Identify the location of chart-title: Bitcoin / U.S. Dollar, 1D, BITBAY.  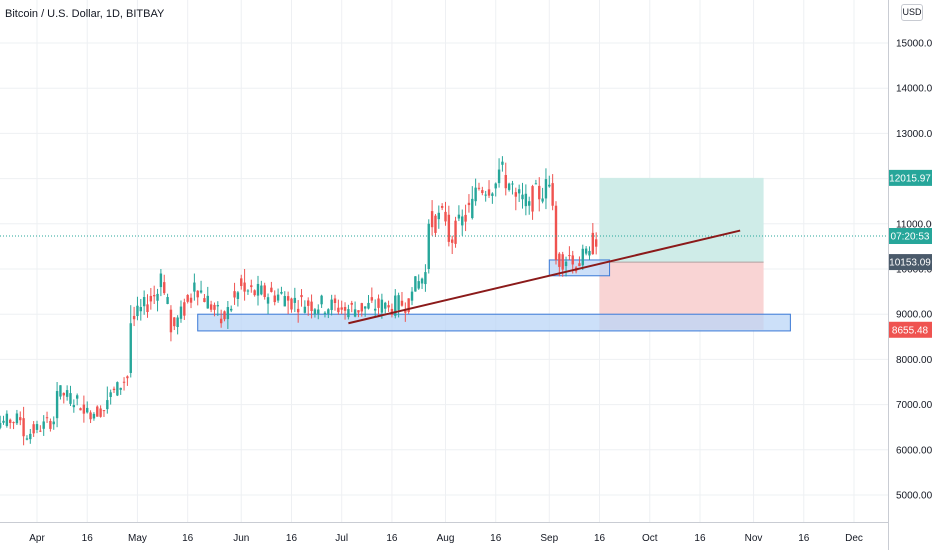
(85, 14).